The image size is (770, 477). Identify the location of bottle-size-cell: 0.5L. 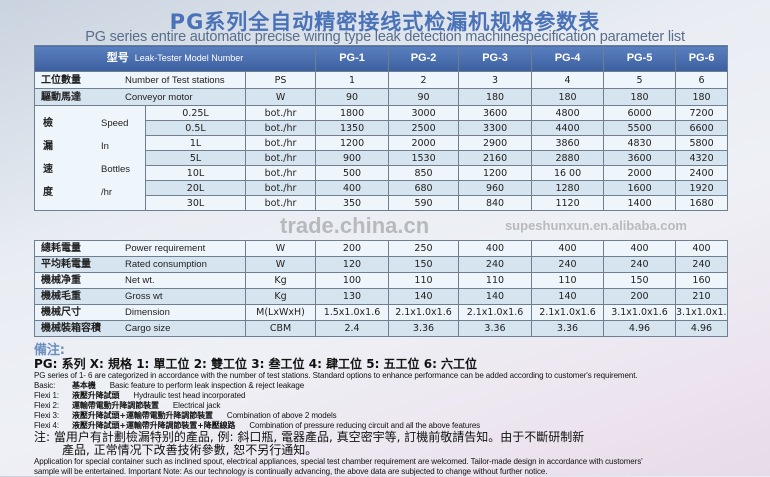
(195, 128).